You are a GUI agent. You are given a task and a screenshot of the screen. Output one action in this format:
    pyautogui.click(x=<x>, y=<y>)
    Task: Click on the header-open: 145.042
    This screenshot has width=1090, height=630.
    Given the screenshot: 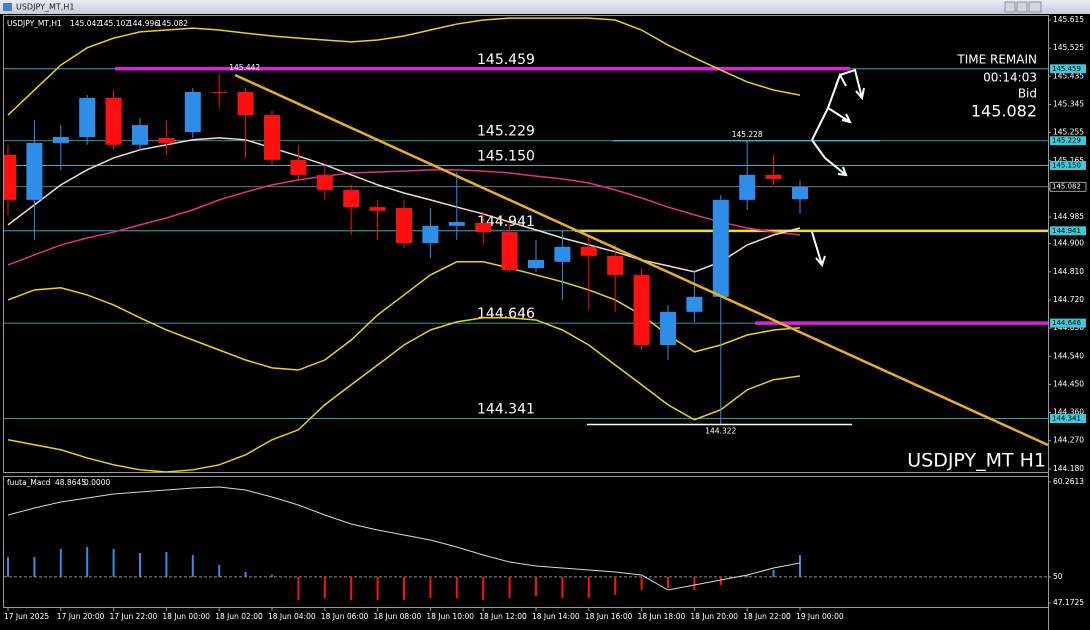 What is the action you would take?
    pyautogui.click(x=85, y=23)
    